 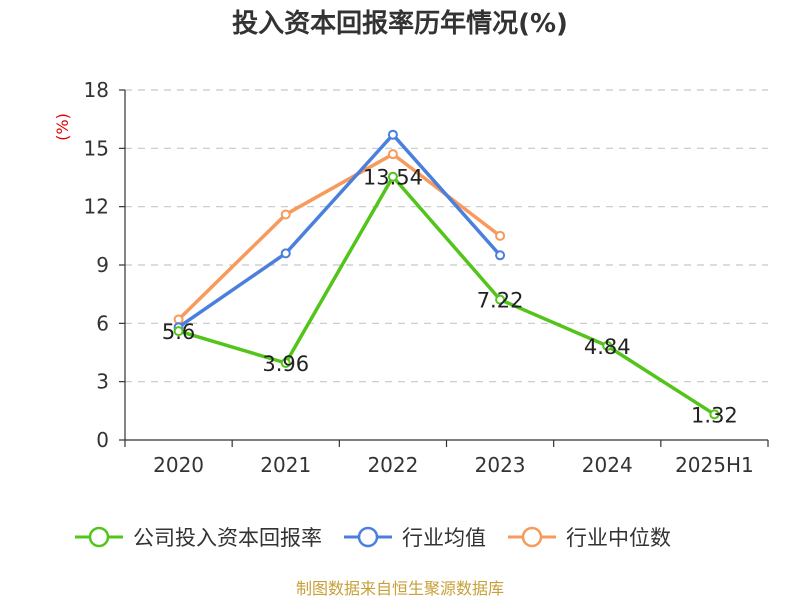 I want to click on x-tick-label: 2025H1, so click(x=714, y=465).